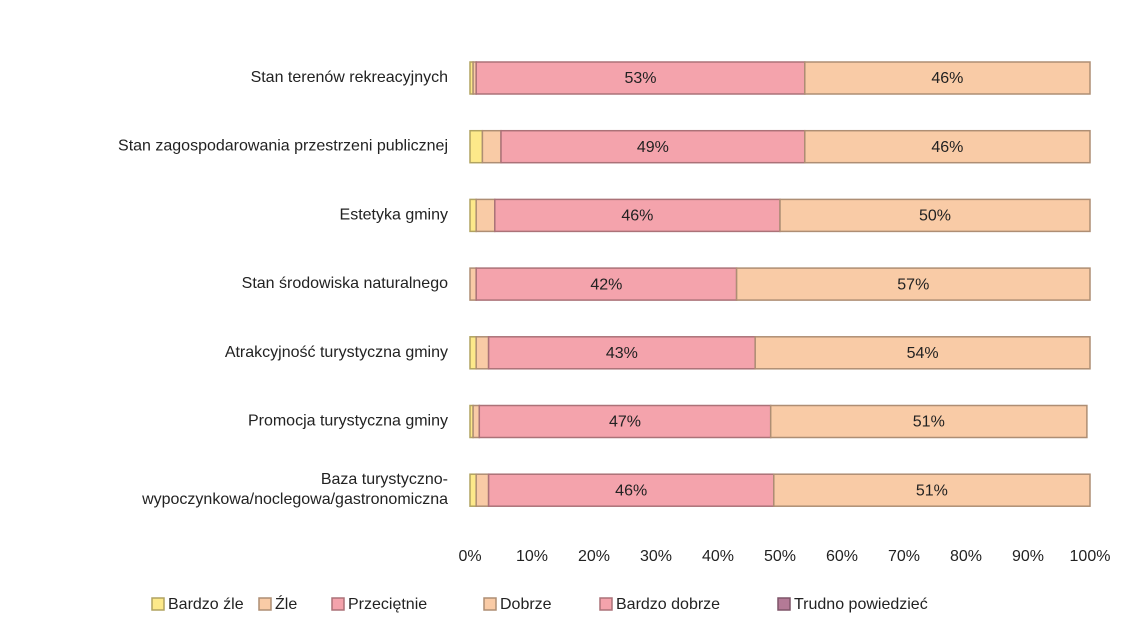 The height and width of the screenshot is (634, 1131). What do you see at coordinates (532, 556) in the screenshot?
I see `x-tick-label: 10%` at bounding box center [532, 556].